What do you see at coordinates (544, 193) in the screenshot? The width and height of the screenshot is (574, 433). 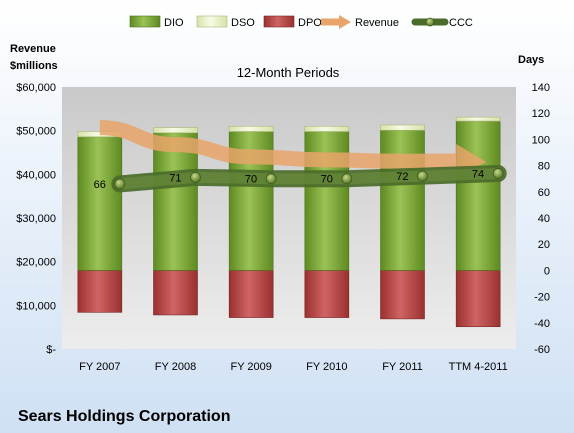 I see `right-tick-label: 60` at bounding box center [544, 193].